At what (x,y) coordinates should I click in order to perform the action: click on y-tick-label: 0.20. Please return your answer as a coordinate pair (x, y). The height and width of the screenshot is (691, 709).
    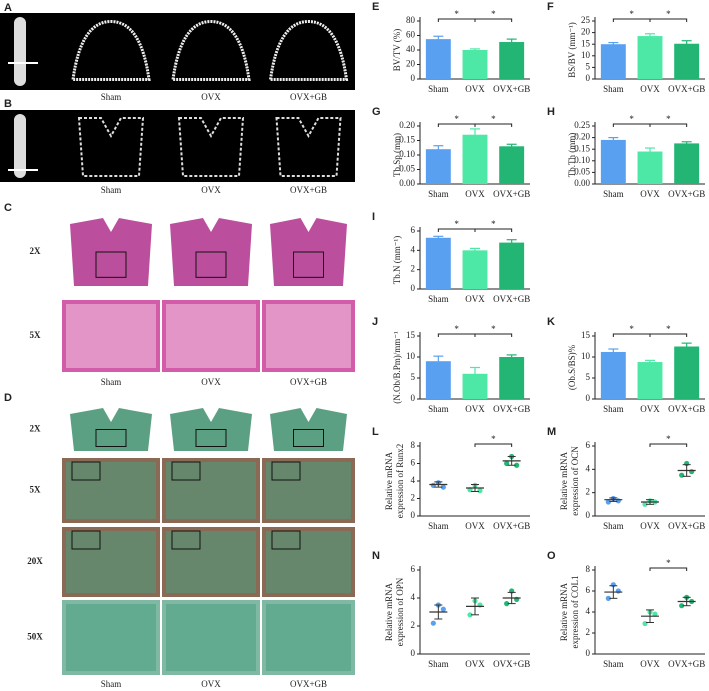
    Looking at the image, I should click on (407, 125).